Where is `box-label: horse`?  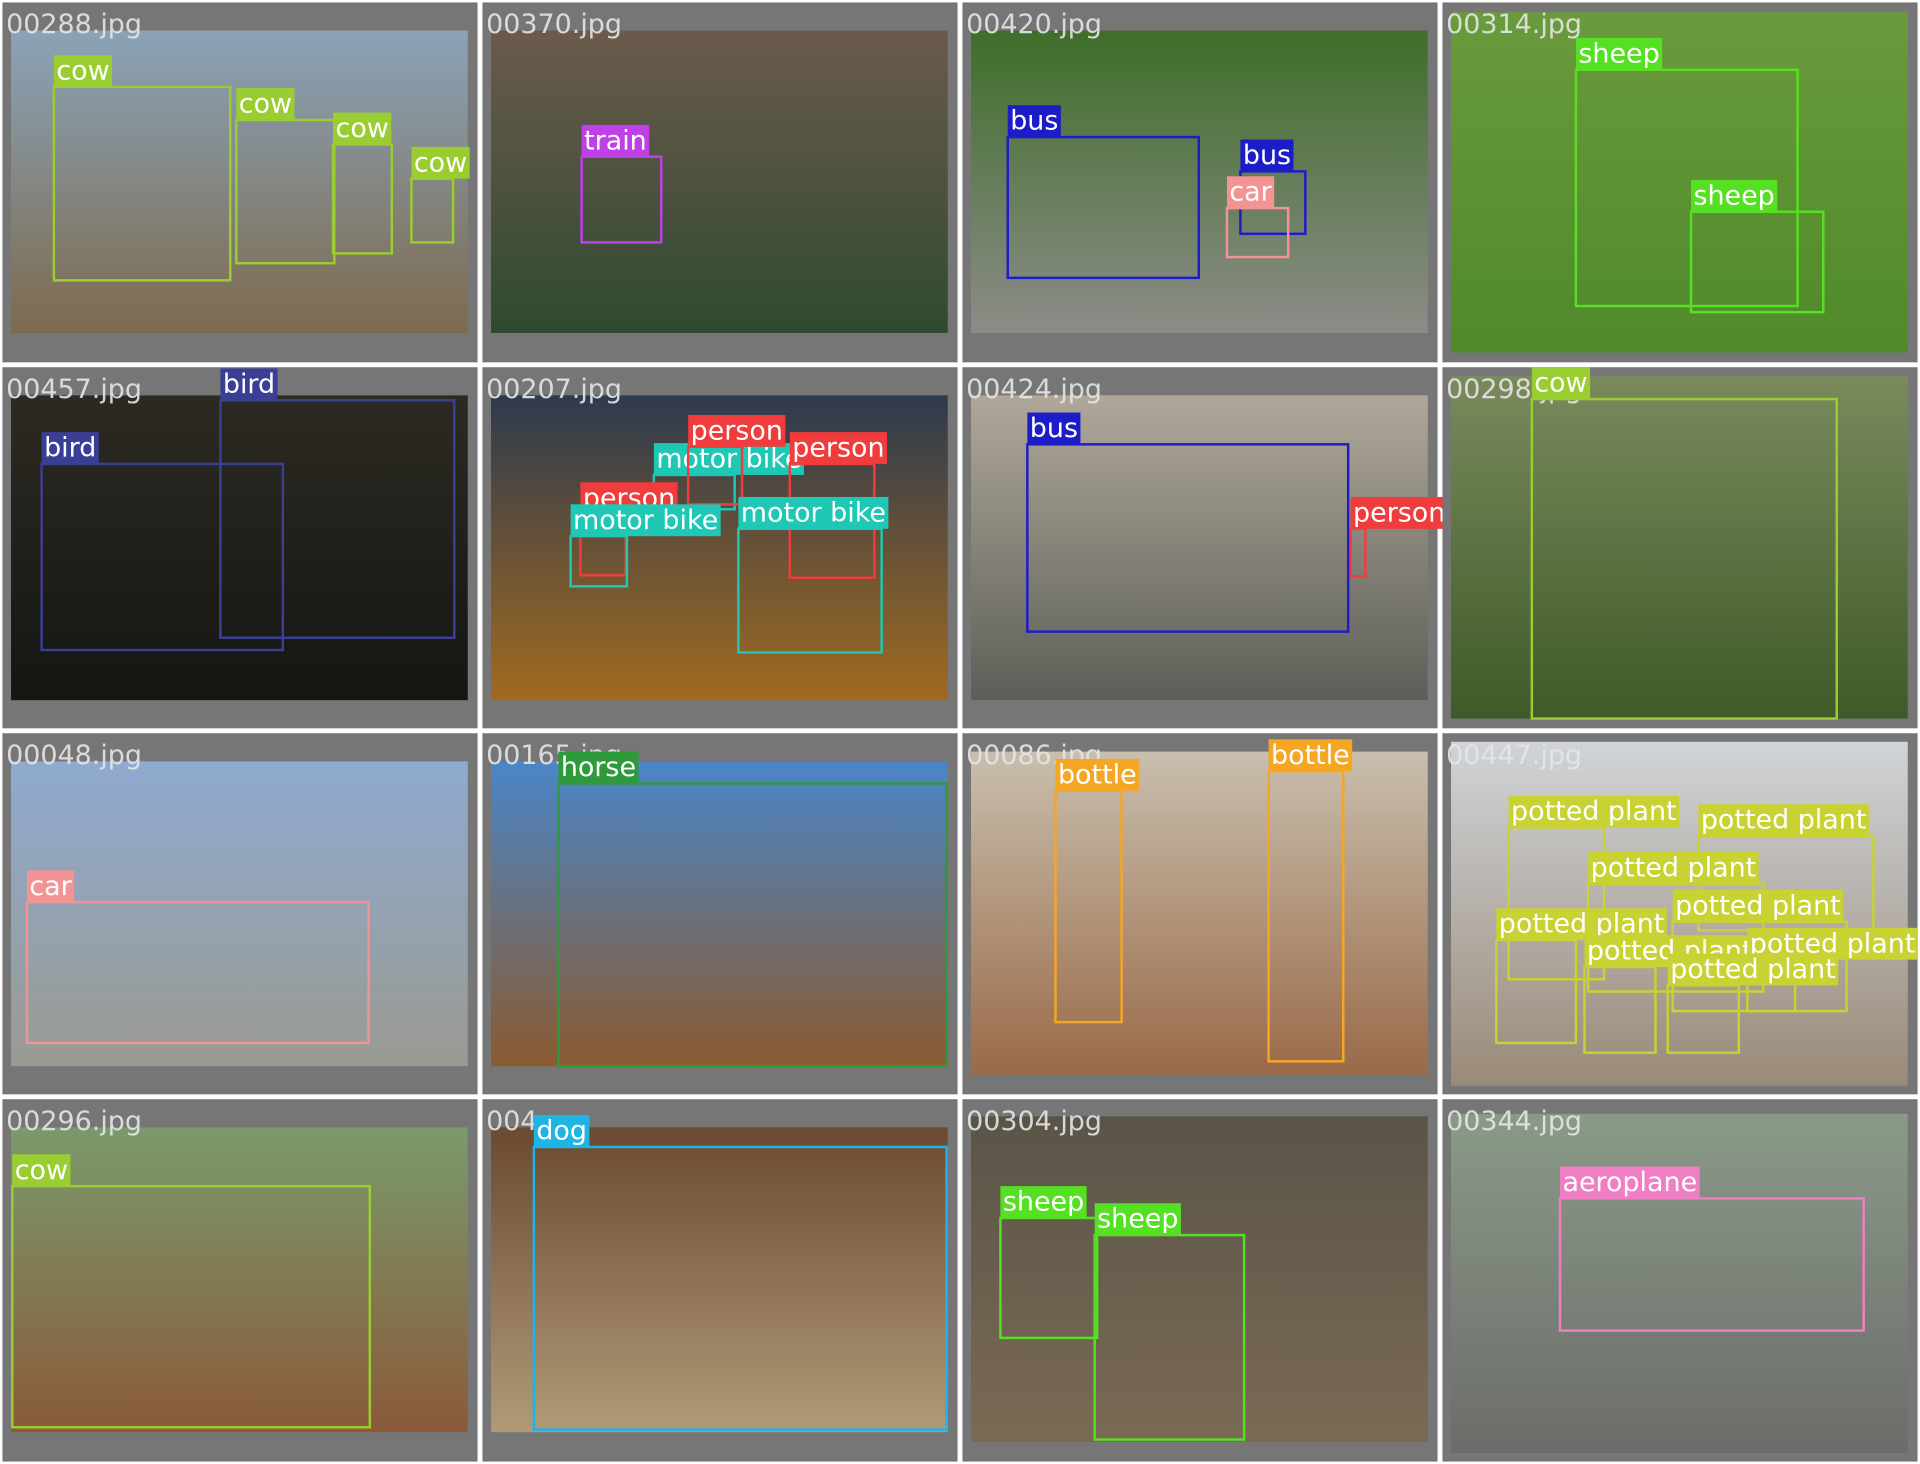
box-label: horse is located at coordinates (598, 767).